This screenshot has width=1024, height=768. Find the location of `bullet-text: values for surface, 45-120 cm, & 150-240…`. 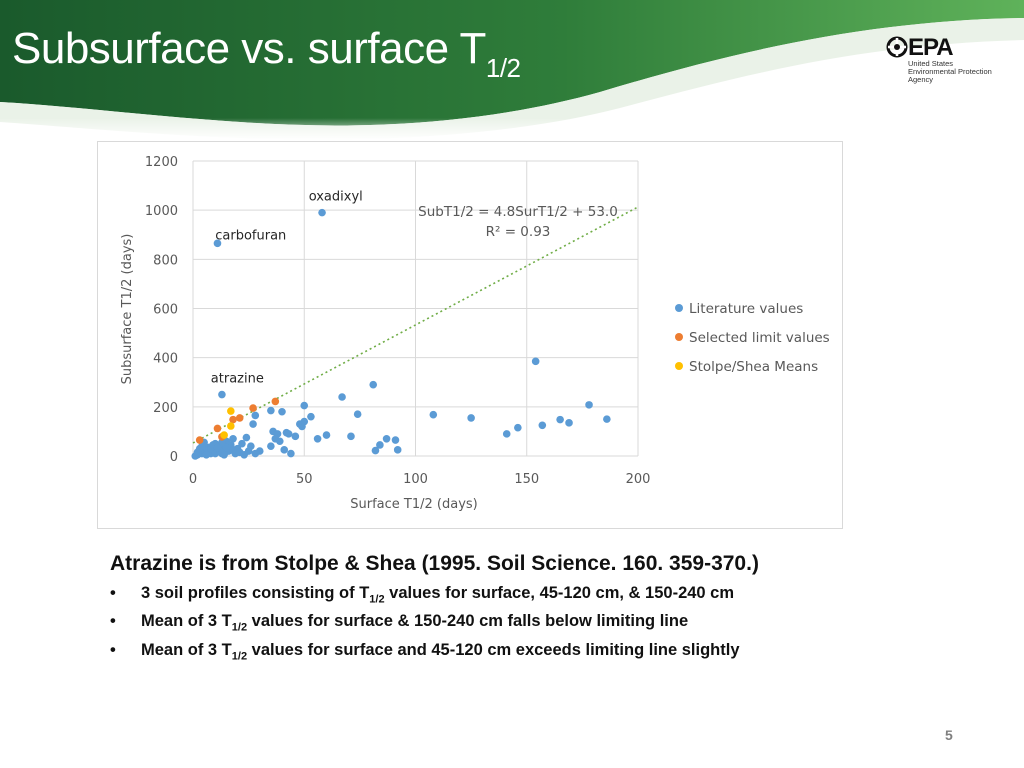

bullet-text: values for surface, 45-120 cm, & 150-240… is located at coordinates (559, 593).